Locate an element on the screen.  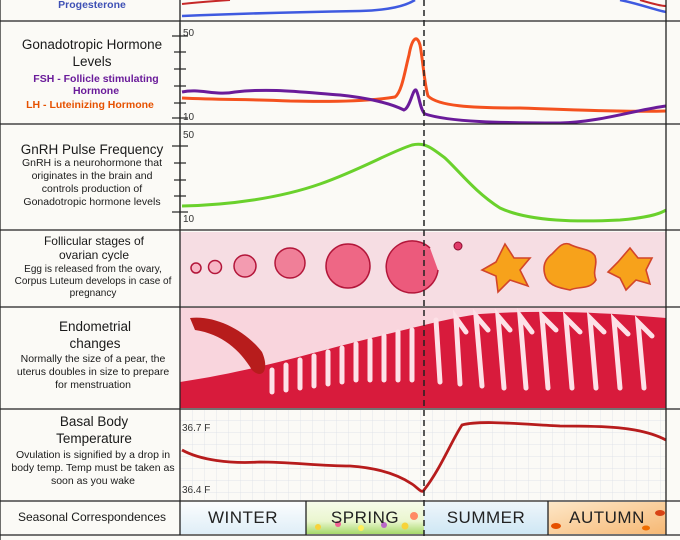
gnrh-title: GnRH Pulse Frequency is located at coordinates (92, 149).